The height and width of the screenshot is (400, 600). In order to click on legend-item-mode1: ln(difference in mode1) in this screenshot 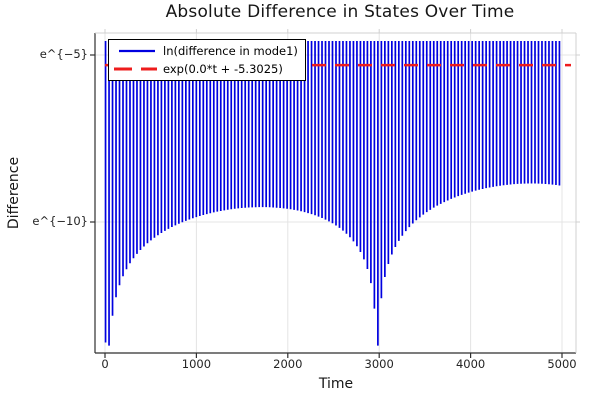, I will do `click(204, 51)`.